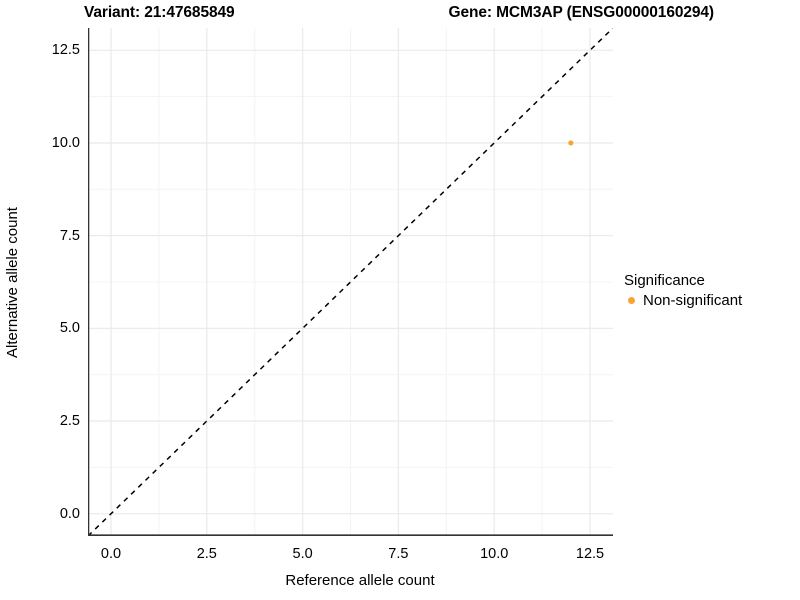 This screenshot has height=600, width=800. I want to click on x-tick-label: 5.0, so click(302, 554).